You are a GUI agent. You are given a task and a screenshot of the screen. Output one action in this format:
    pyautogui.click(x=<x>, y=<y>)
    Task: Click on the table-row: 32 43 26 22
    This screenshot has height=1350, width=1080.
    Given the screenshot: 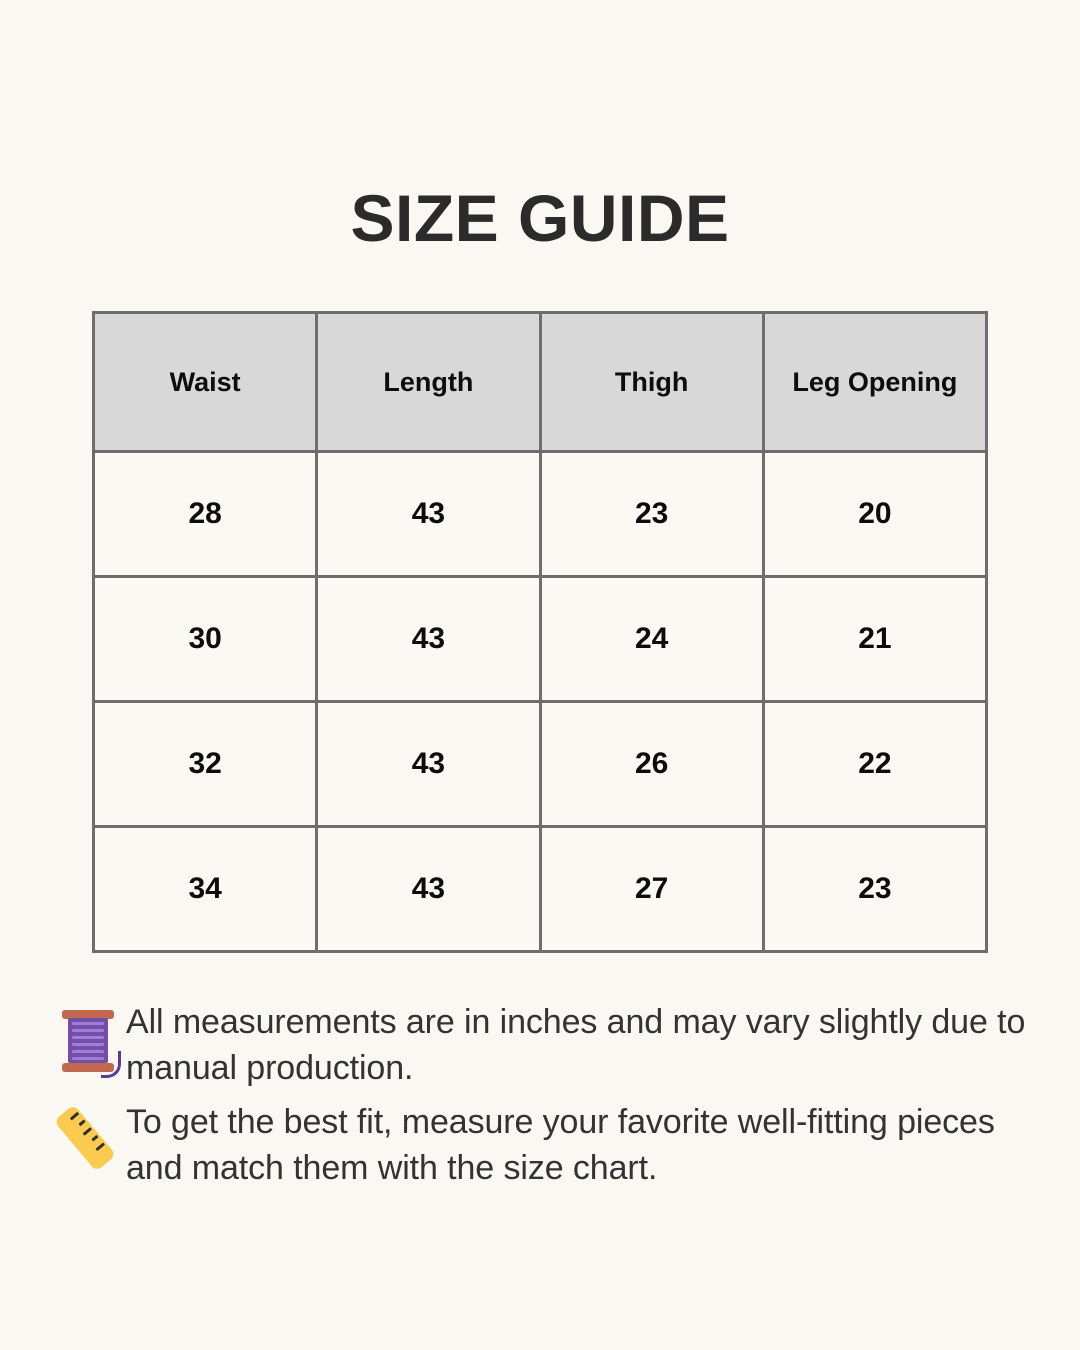 What is the action you would take?
    pyautogui.click(x=540, y=764)
    